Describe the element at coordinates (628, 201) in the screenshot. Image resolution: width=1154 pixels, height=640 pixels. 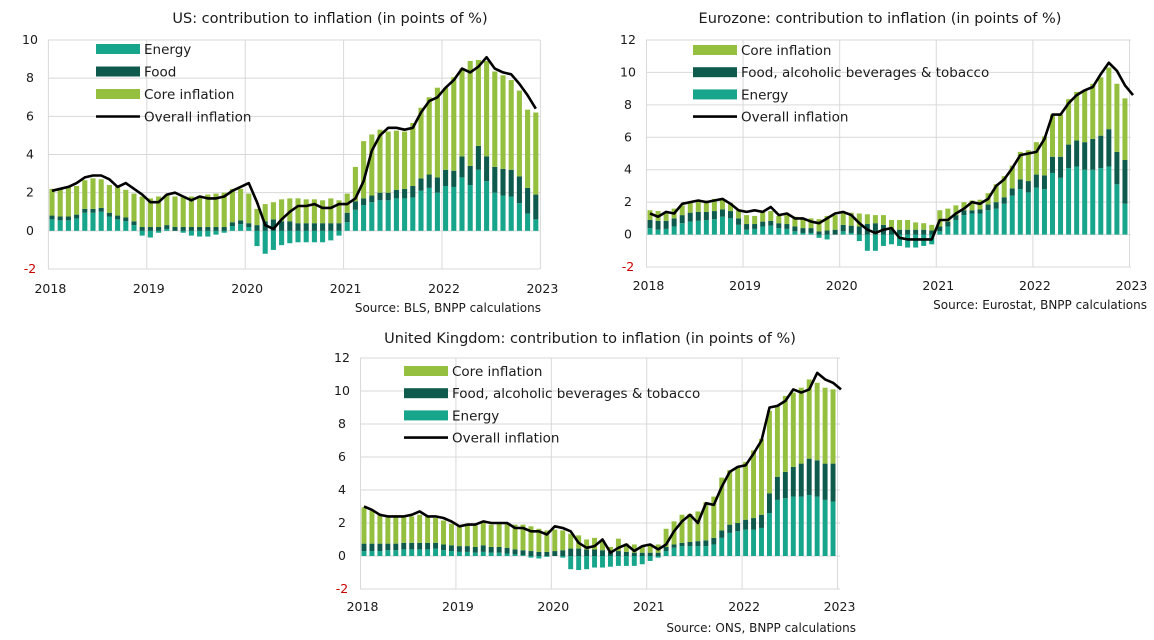
I see `ez-y-tick-label: 2` at that location.